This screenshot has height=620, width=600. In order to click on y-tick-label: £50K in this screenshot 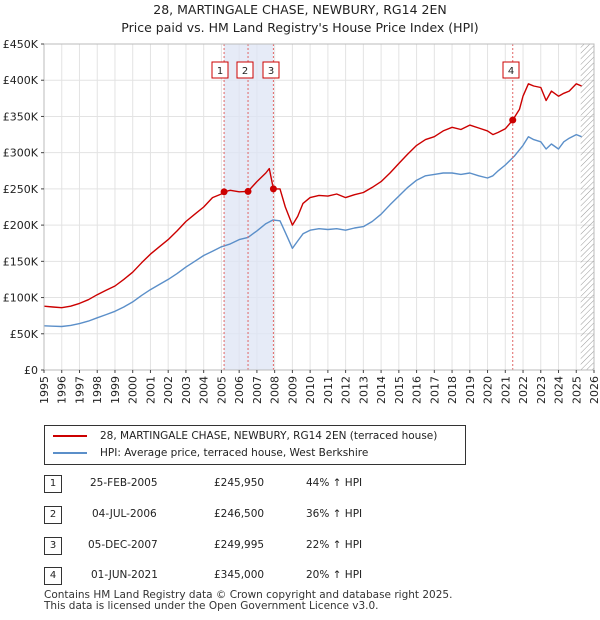, I will do `click(24, 334)`.